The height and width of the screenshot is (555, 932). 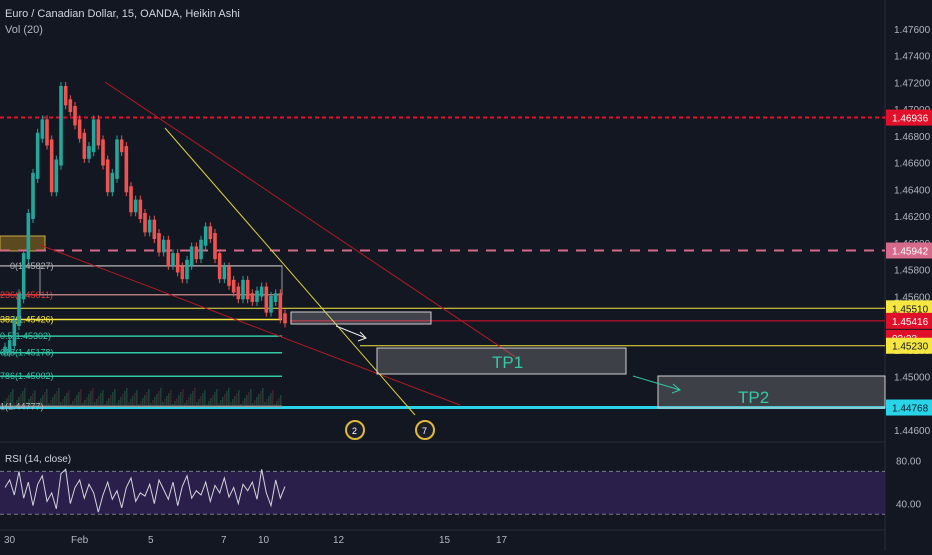 What do you see at coordinates (912, 378) in the screenshot?
I see `y-tick-label: 1.45000` at bounding box center [912, 378].